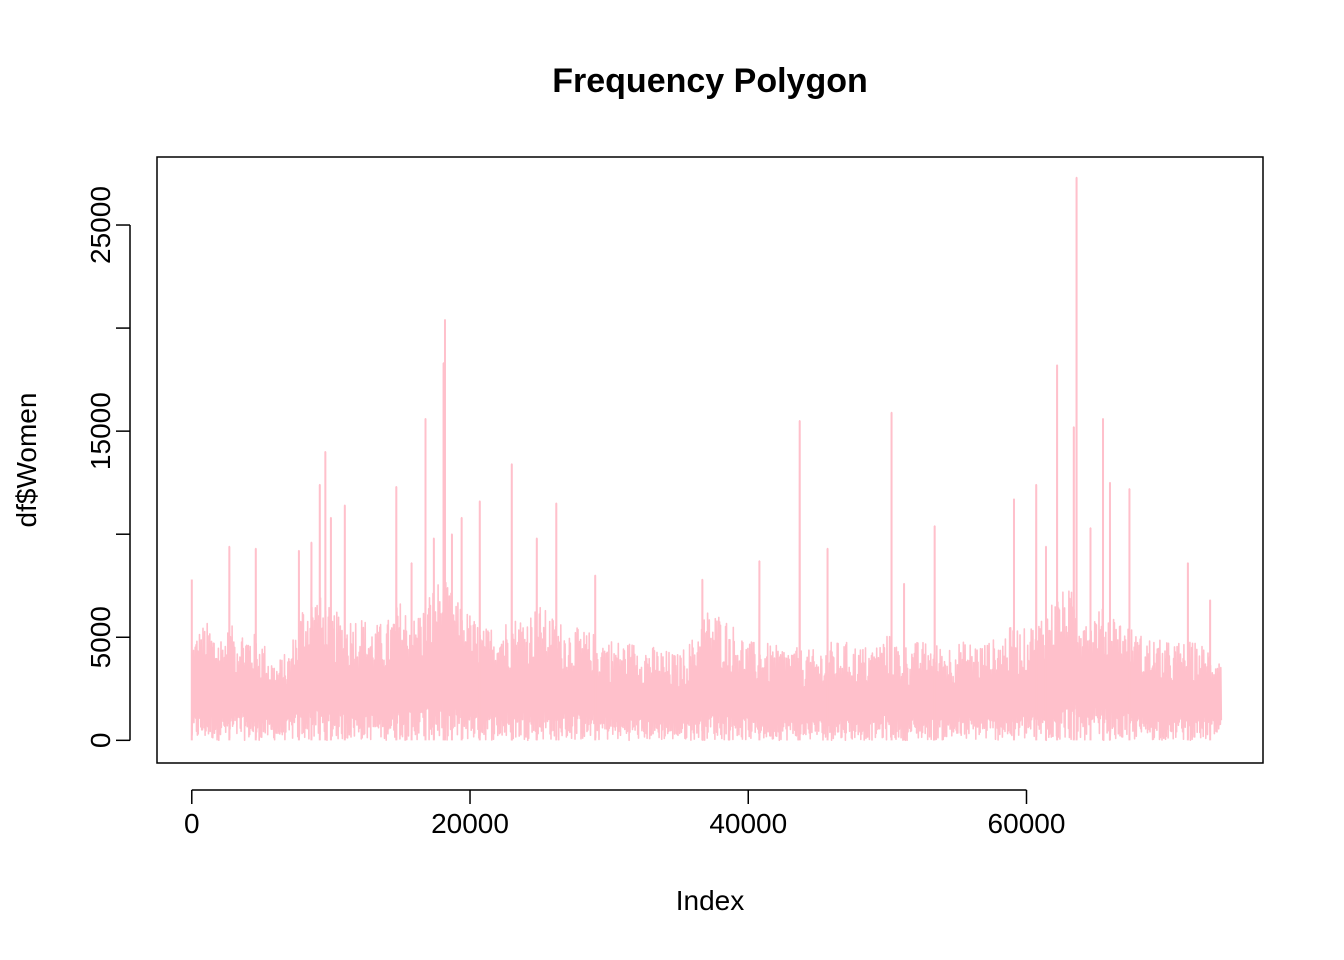 This screenshot has height=960, width=1344. What do you see at coordinates (100, 741) in the screenshot?
I see `y-tick-label: 0` at bounding box center [100, 741].